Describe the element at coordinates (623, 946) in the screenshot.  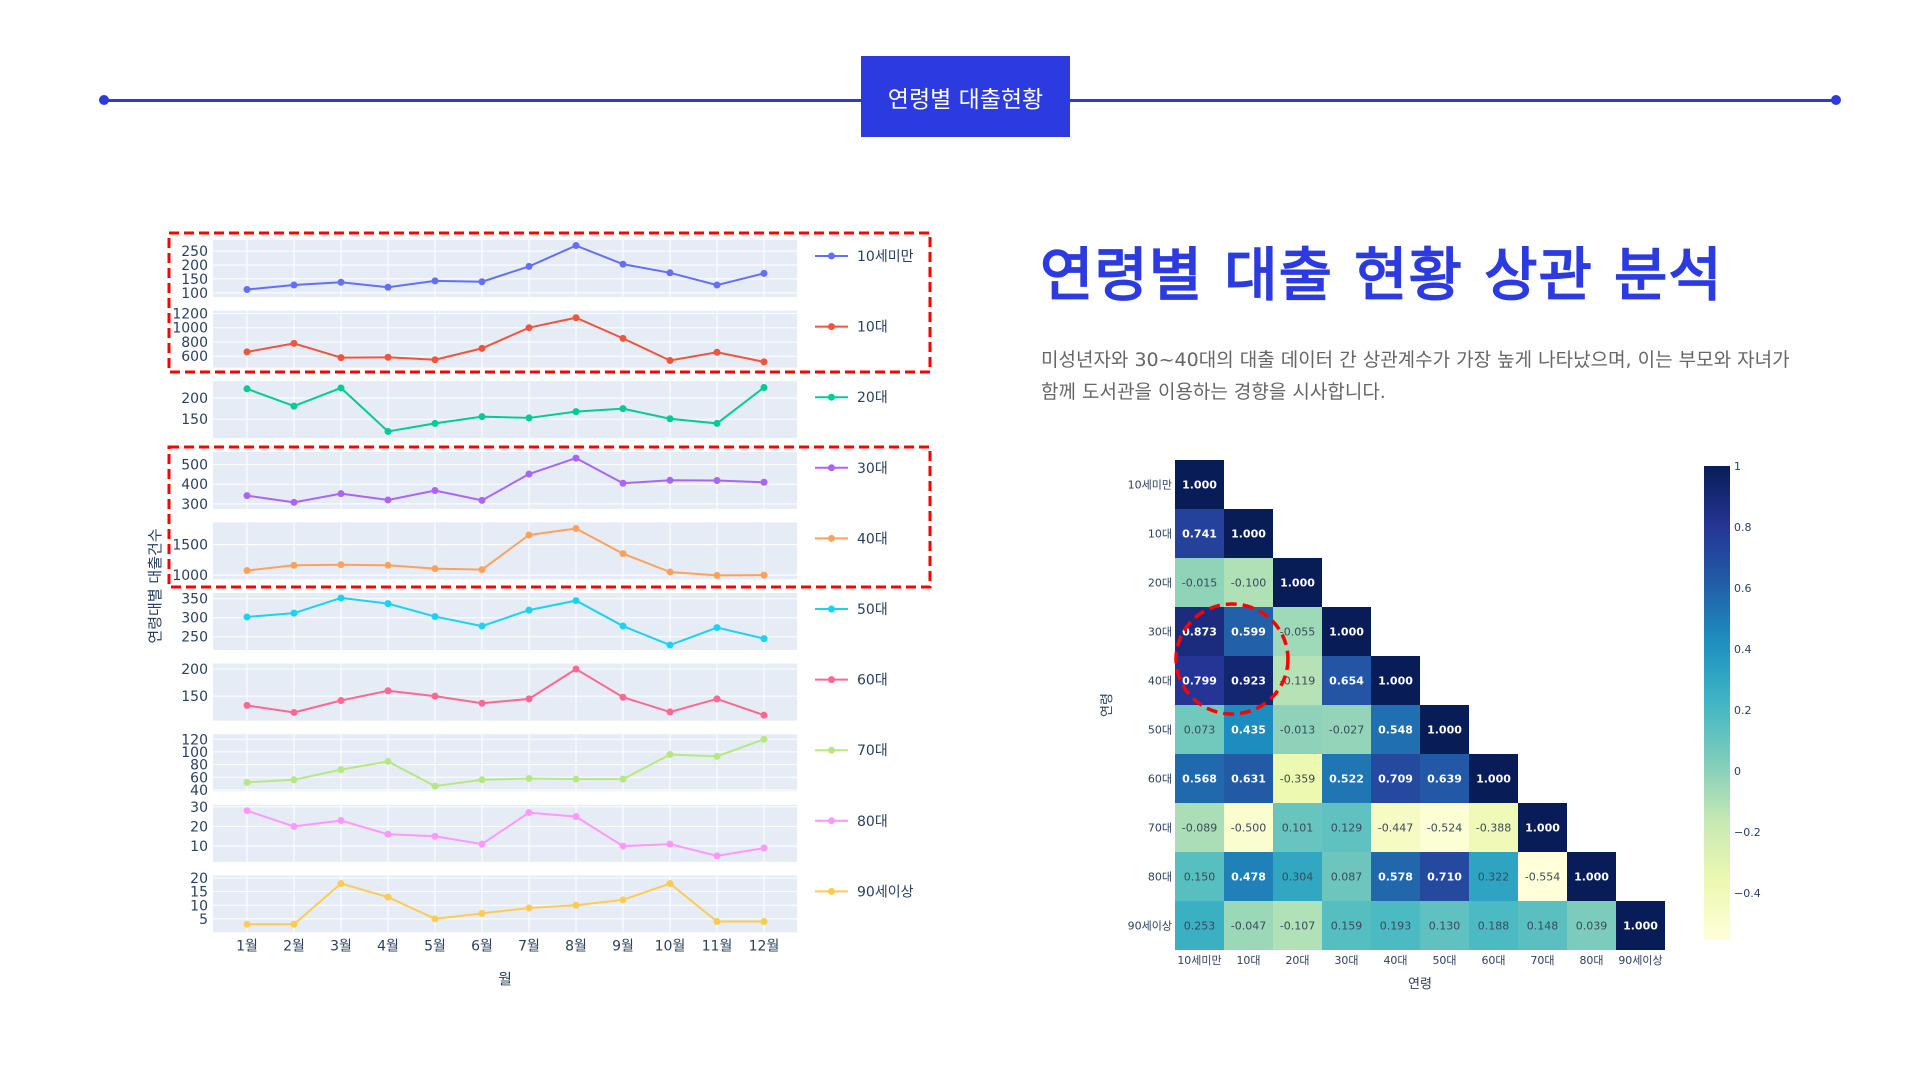
I see `x-tick-label: 9월` at that location.